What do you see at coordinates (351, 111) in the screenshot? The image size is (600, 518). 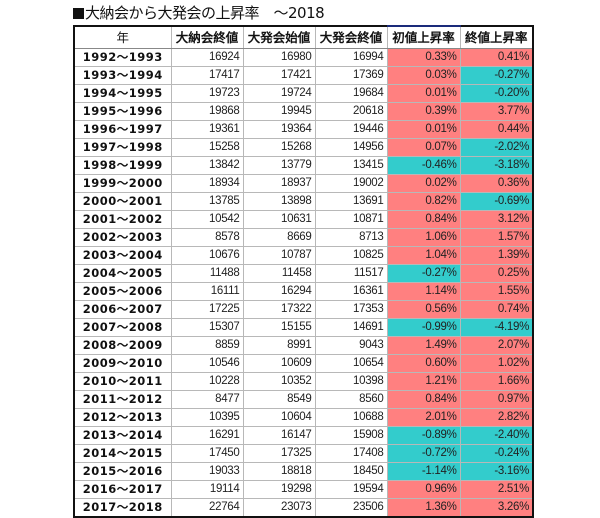 I see `hakkai-close-cell: 20618` at bounding box center [351, 111].